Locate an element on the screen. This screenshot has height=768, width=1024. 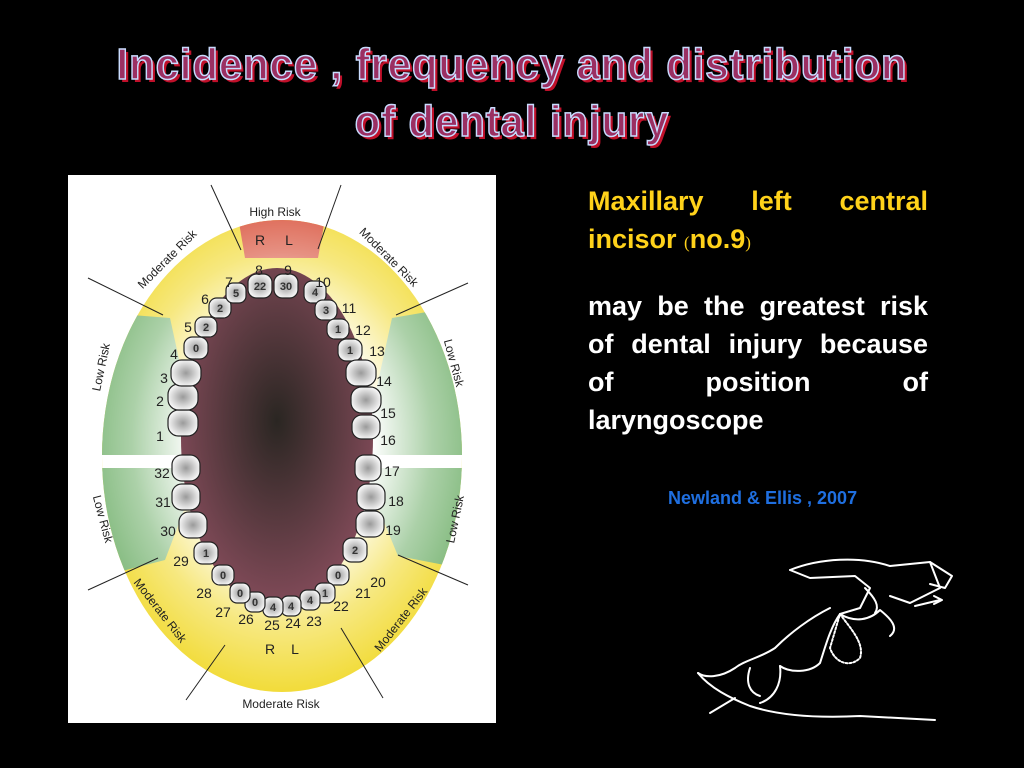
tooth-injury-count: 5 is located at coordinates (236, 294).